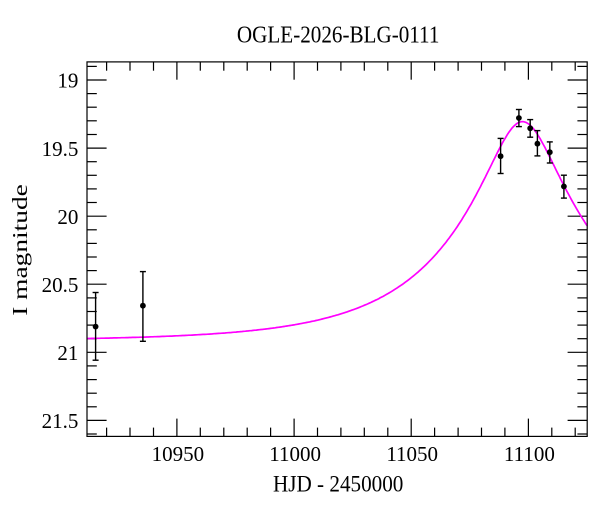 This screenshot has width=600, height=512. I want to click on svg-text: 21.5, so click(60, 421).